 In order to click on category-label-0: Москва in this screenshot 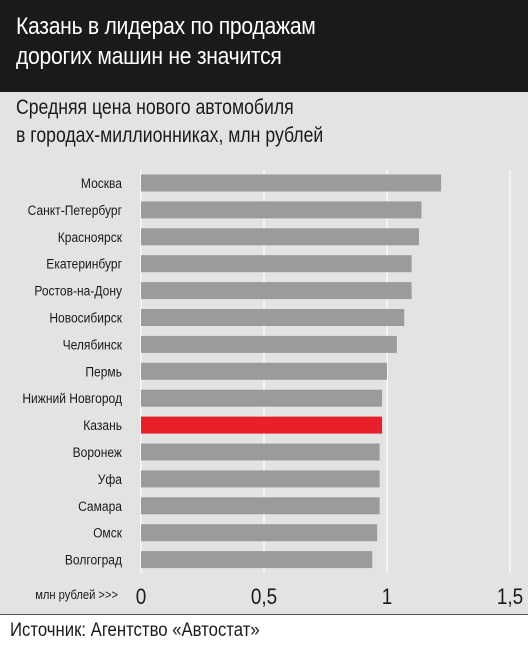, I will do `click(102, 183)`.